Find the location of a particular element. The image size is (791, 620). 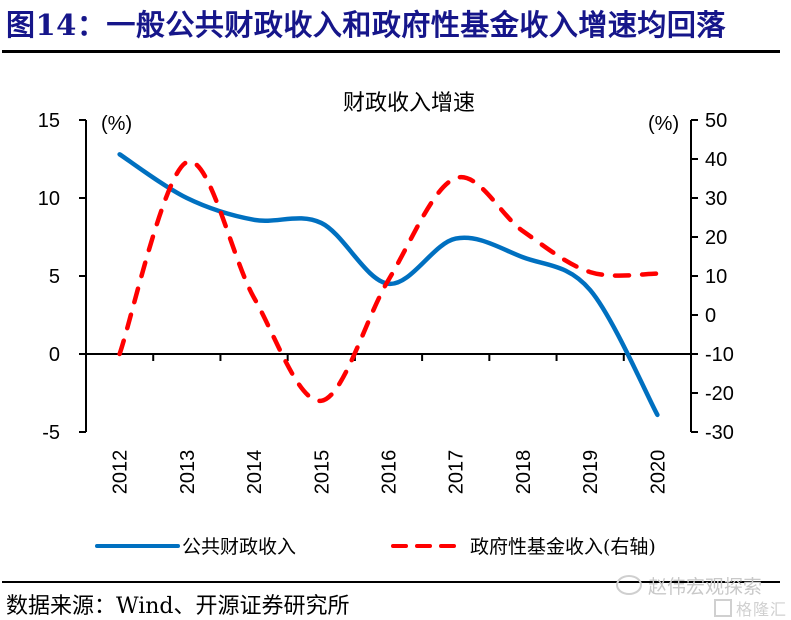

bottom-rule is located at coordinates (391, 582).